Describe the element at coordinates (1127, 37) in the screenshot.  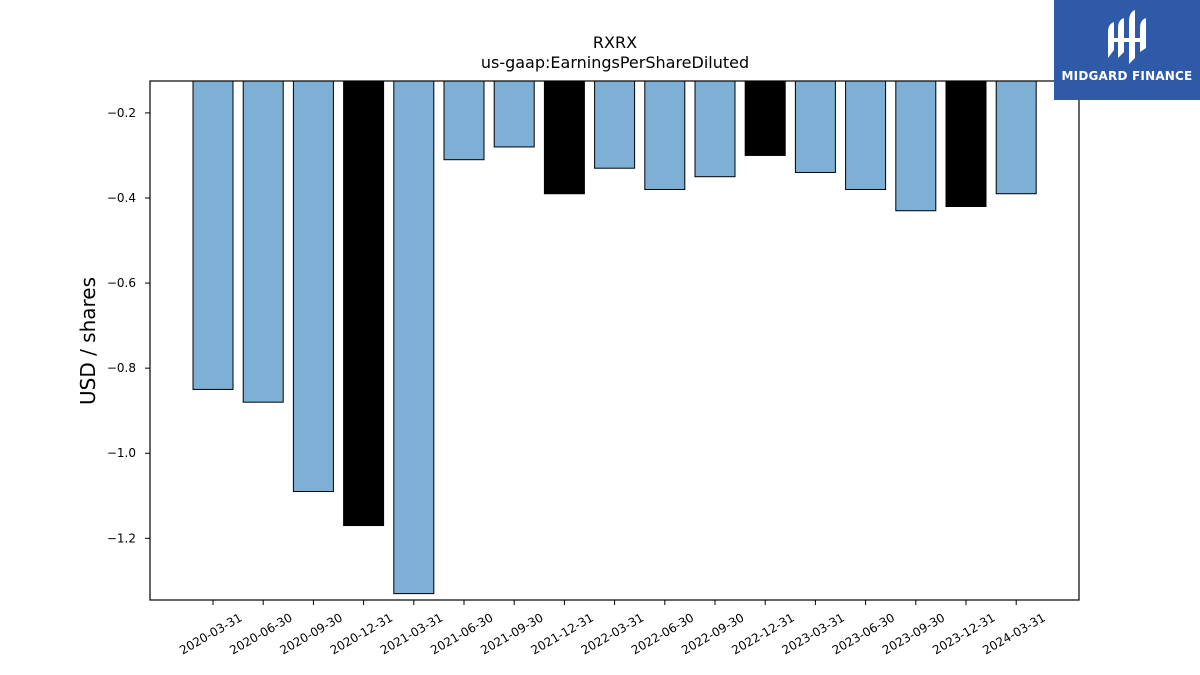
I see `midgard-logo-icon` at that location.